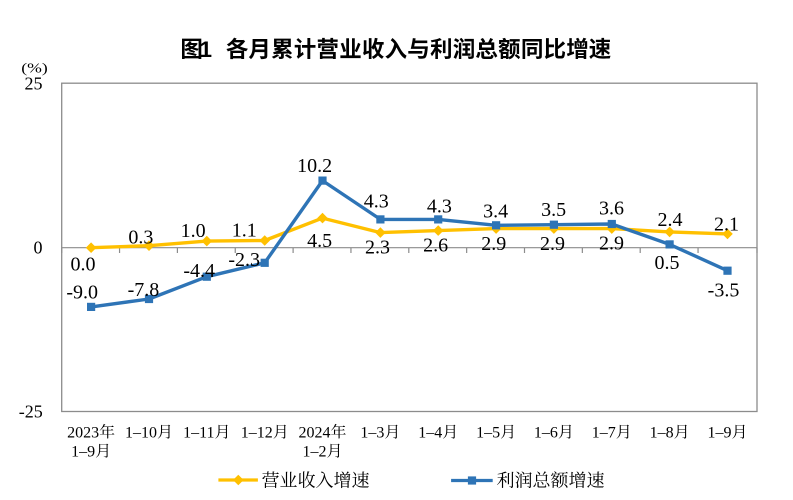 This screenshot has width=793, height=500. Describe the element at coordinates (670, 432) in the screenshot. I see `svg-text: 1–8月` at that location.